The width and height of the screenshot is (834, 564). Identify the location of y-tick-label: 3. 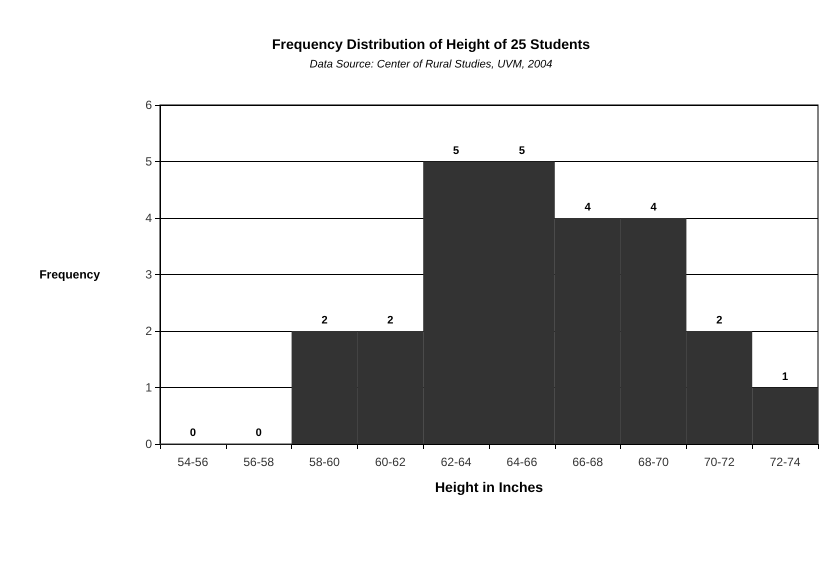
(148, 275).